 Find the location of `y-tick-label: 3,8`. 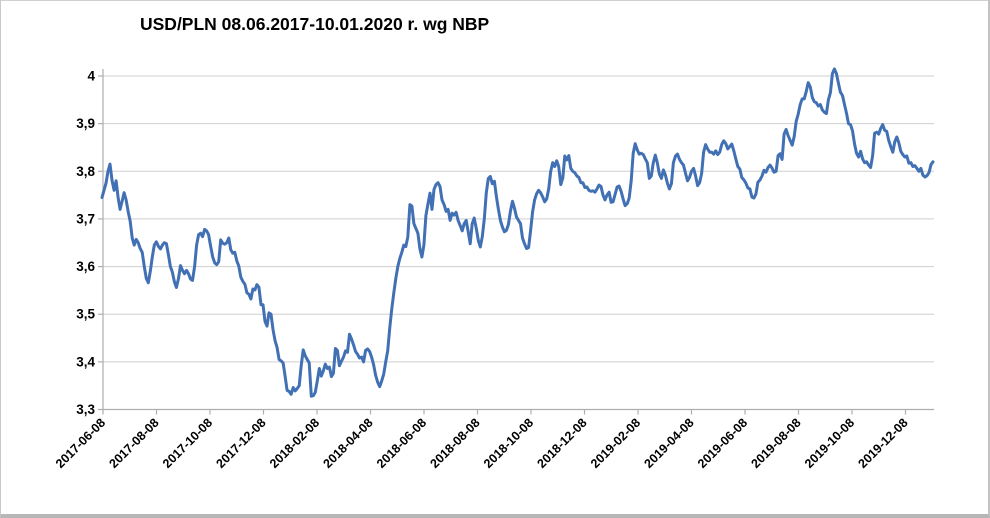

y-tick-label: 3,8 is located at coordinates (85, 171).